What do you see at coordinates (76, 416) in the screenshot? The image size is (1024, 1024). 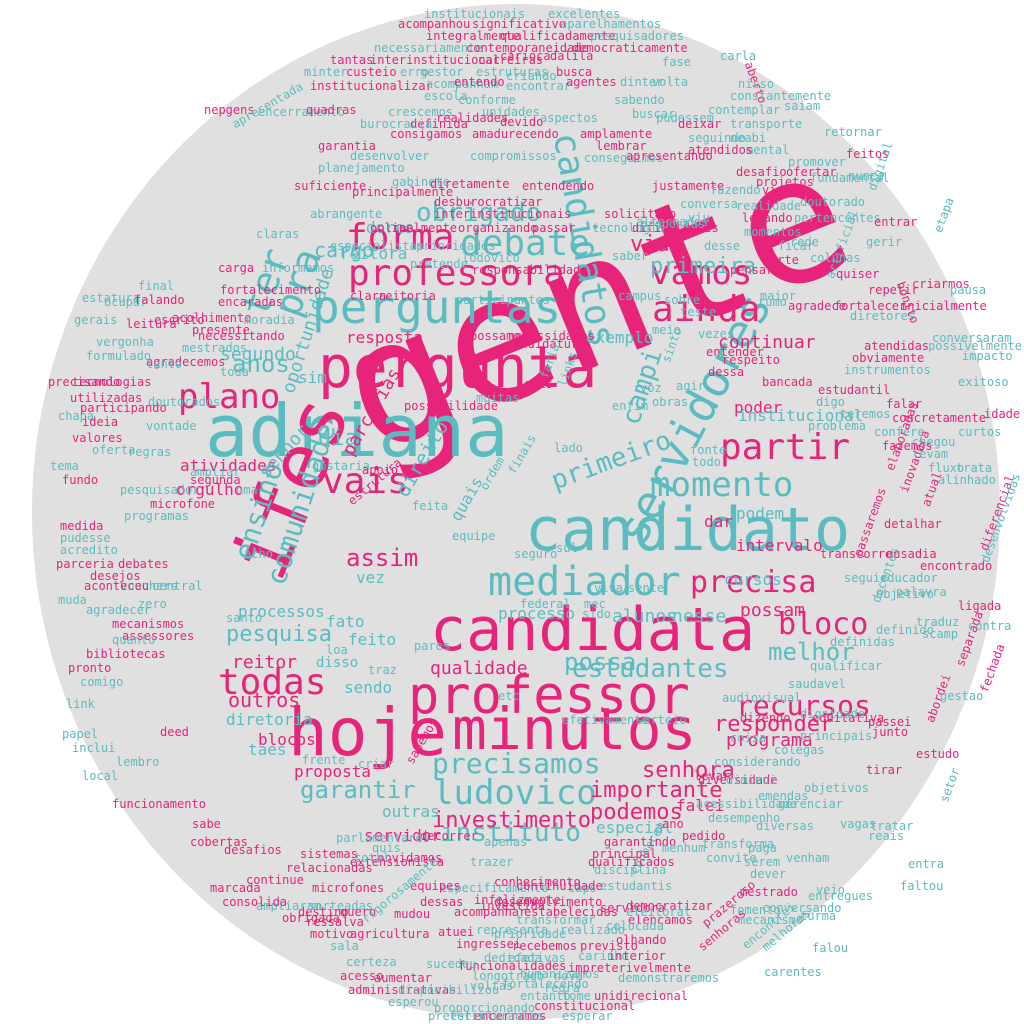 I see `word-chapa: chapa` at bounding box center [76, 416].